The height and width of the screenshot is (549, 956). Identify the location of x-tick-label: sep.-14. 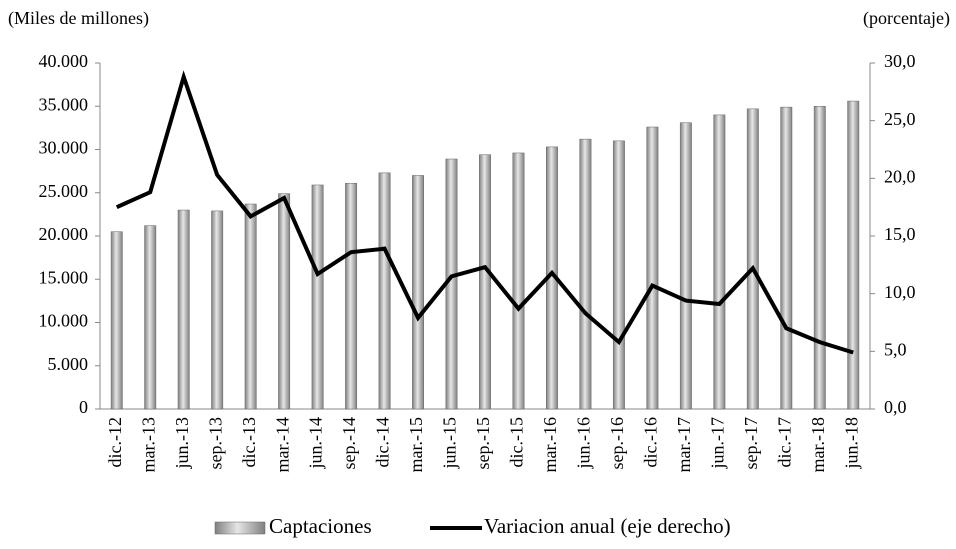
(349, 443).